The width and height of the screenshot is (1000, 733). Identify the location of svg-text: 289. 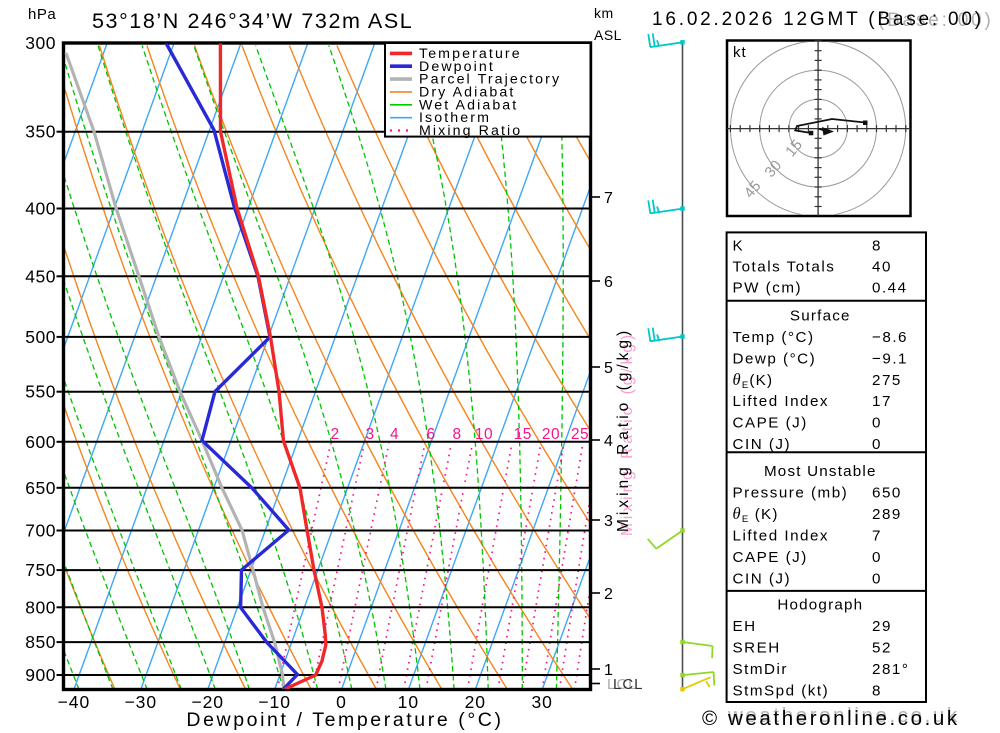
(887, 514).